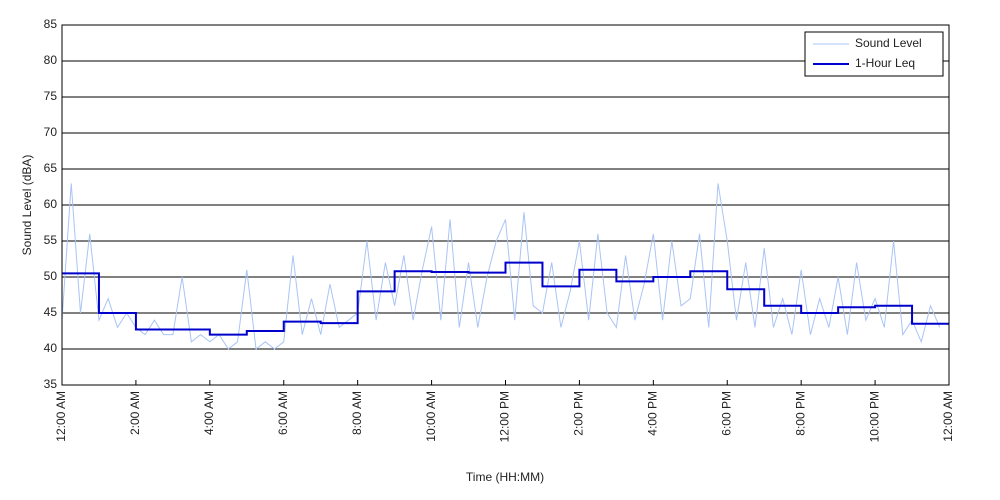  I want to click on x-tick-label: 10:00 PM, so click(874, 416).